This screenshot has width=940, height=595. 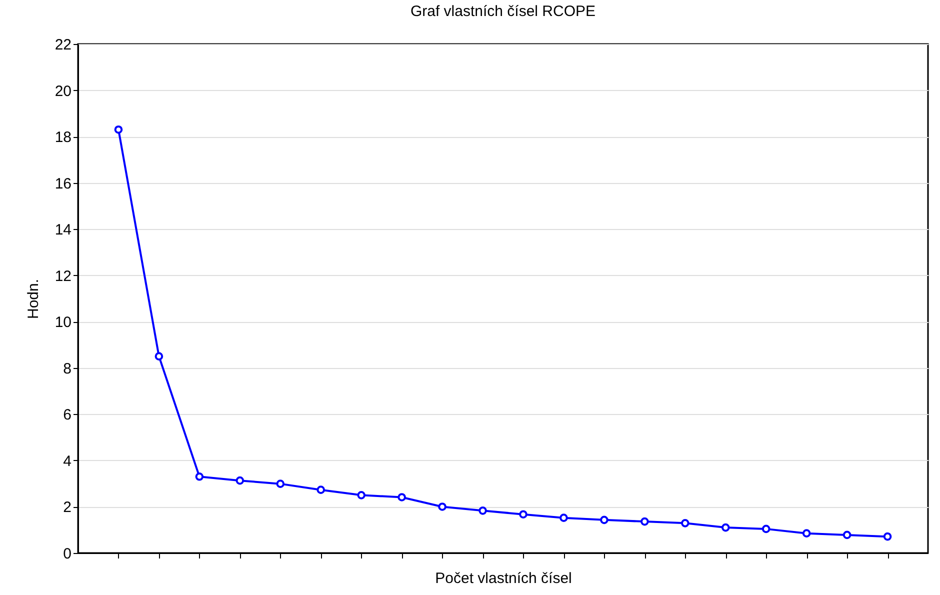 I want to click on y-tick-label: 22, so click(x=63, y=45).